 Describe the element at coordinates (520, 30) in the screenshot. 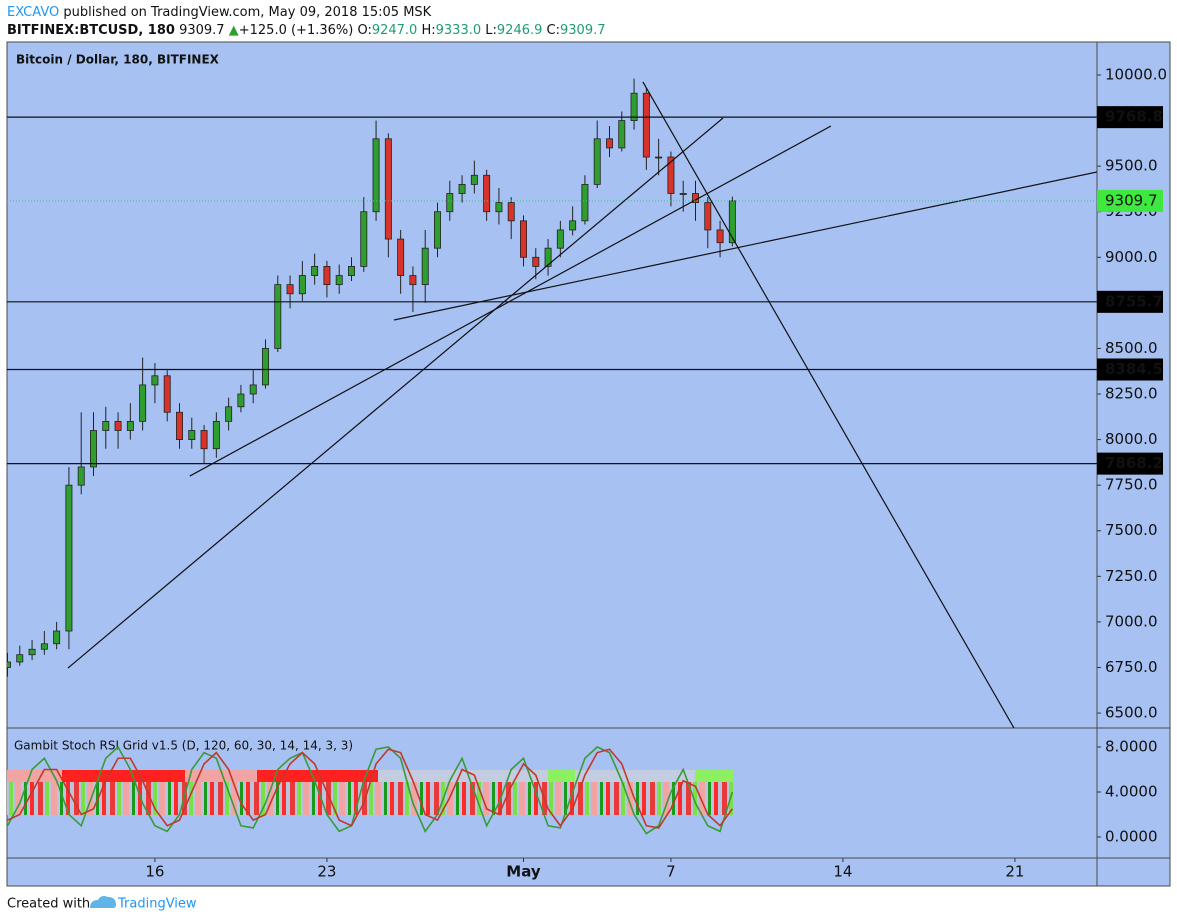

I see `l-value: 9246.9` at that location.